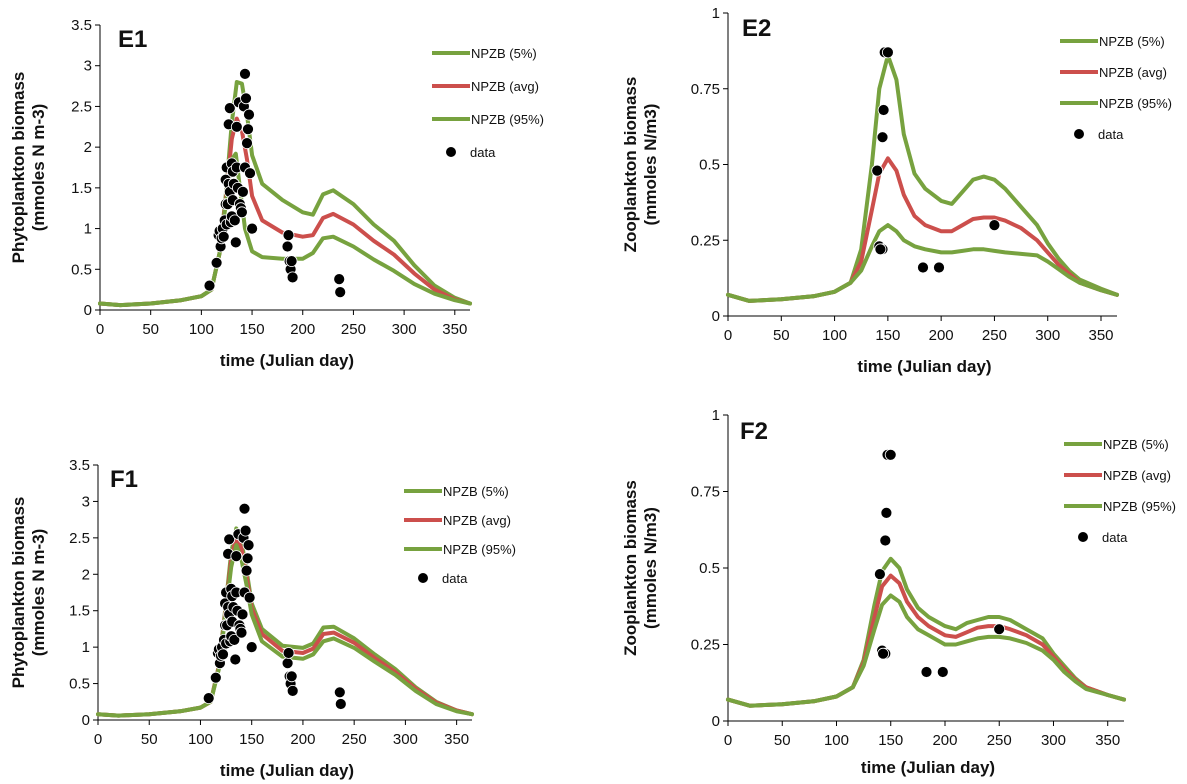 This screenshot has height=784, width=1187. Describe the element at coordinates (1047, 335) in the screenshot. I see `e2-x-tick-label: 300` at that location.